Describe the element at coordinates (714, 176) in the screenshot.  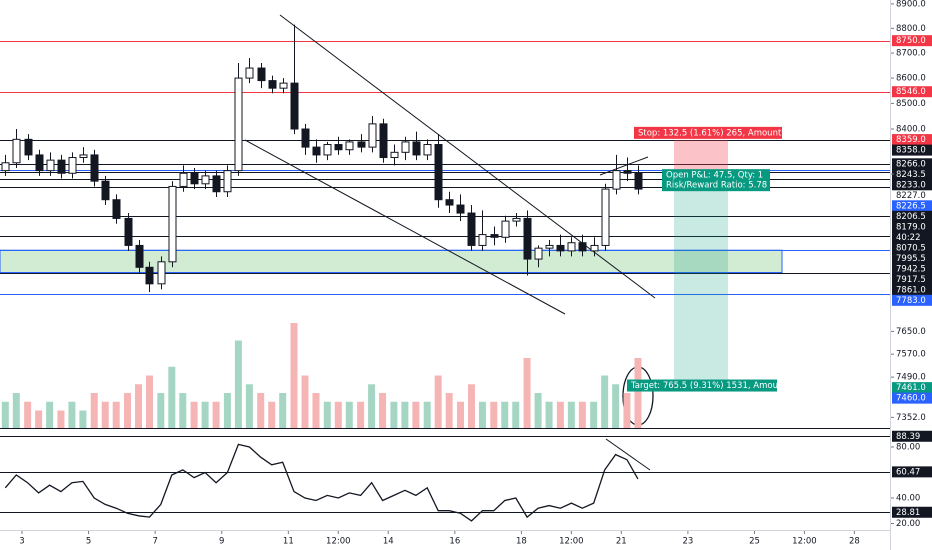
I see `annotation-text: Open P&L: 47.5, Qty: 1` at that location.